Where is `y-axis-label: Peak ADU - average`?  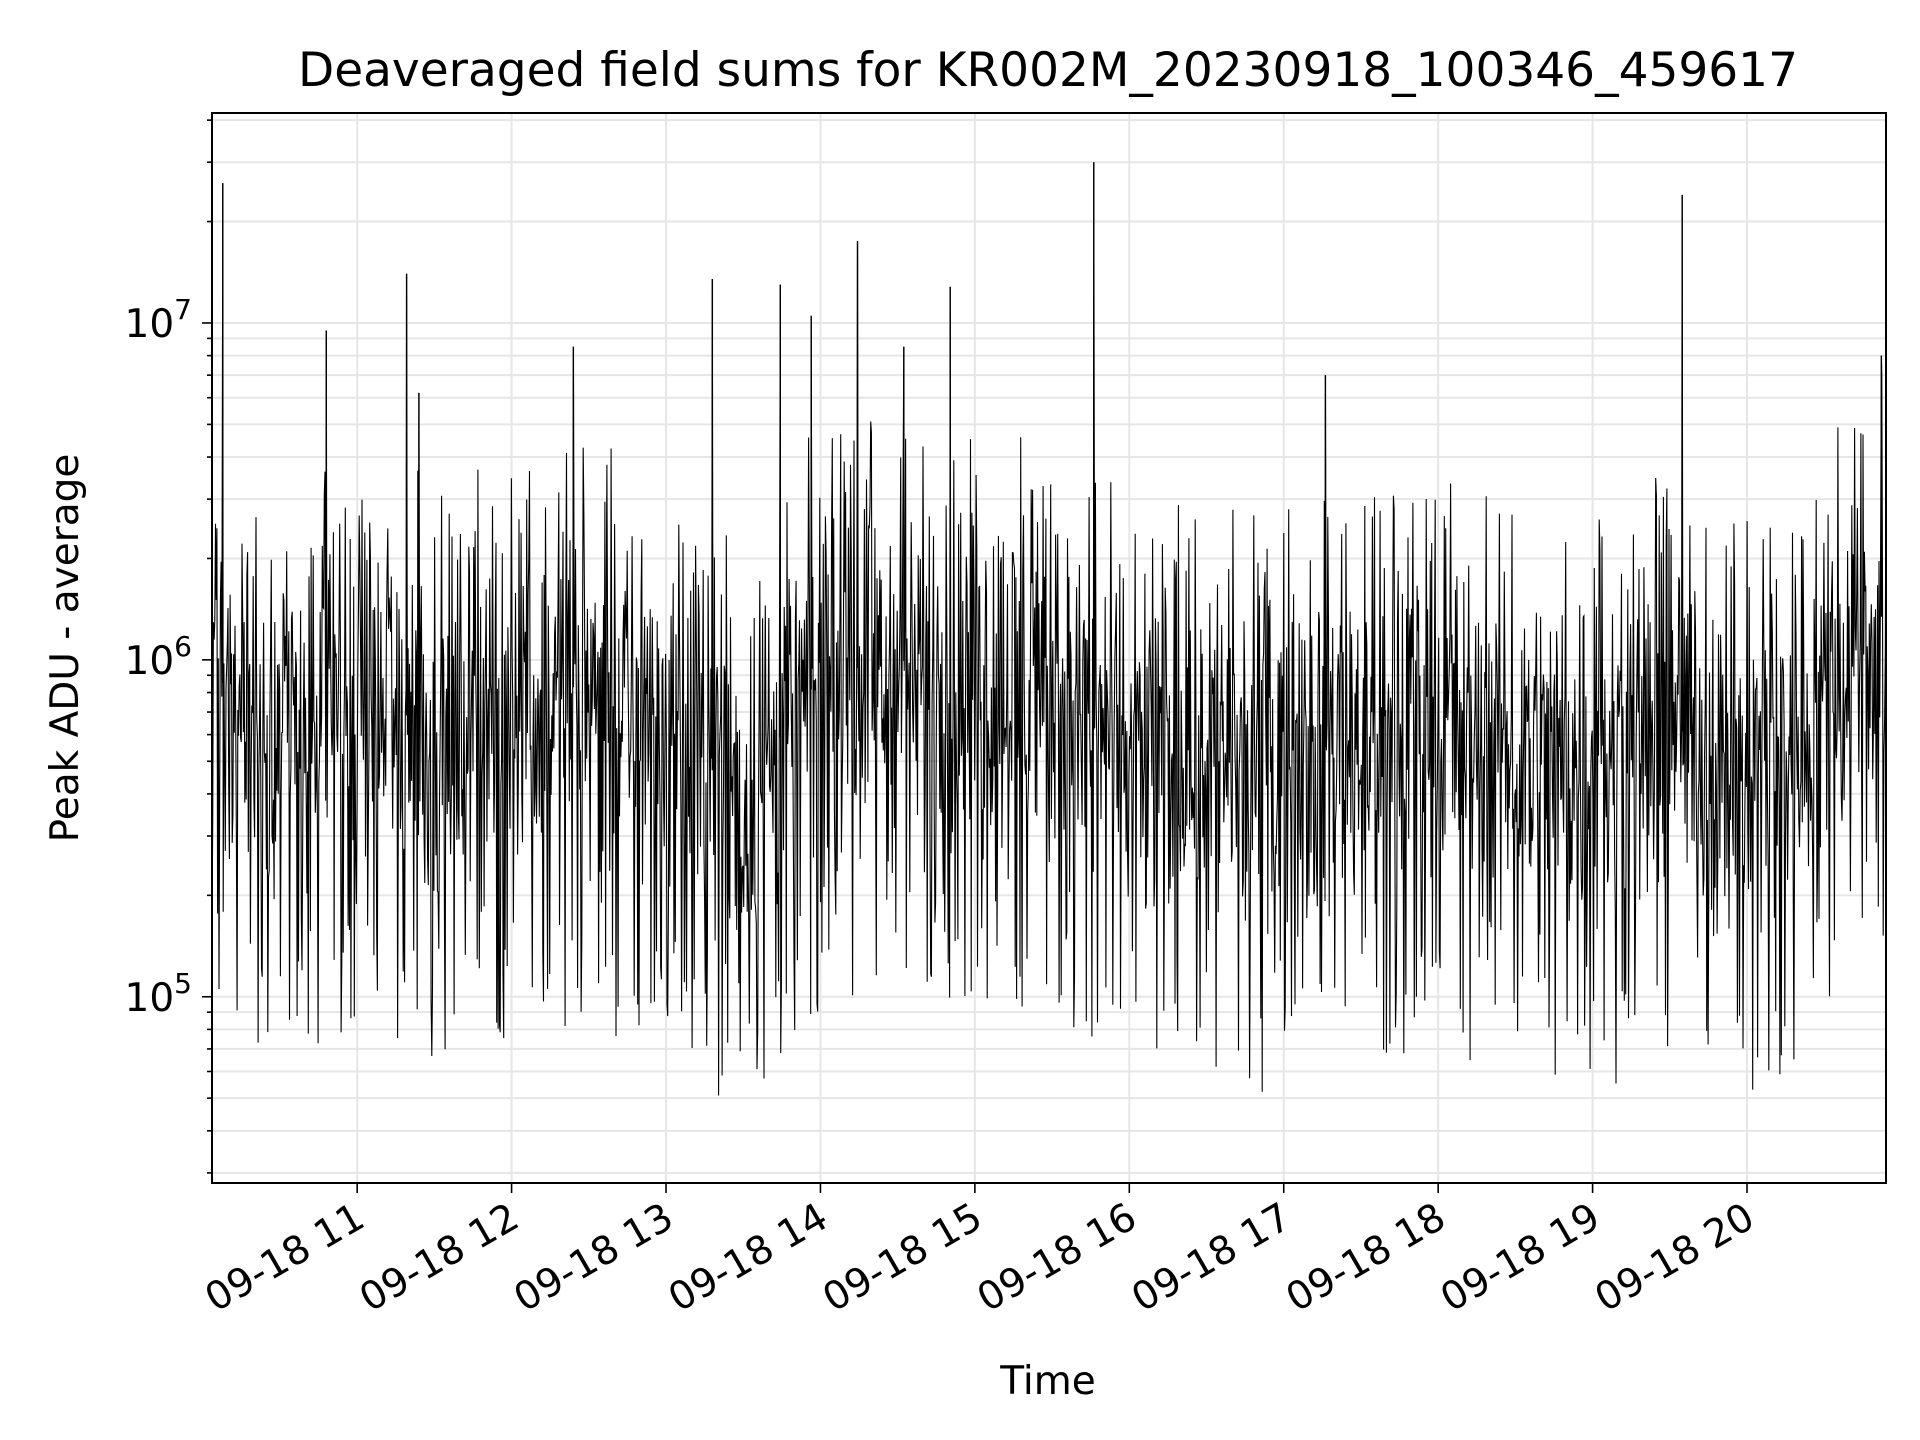 y-axis-label: Peak ADU - average is located at coordinates (65, 648).